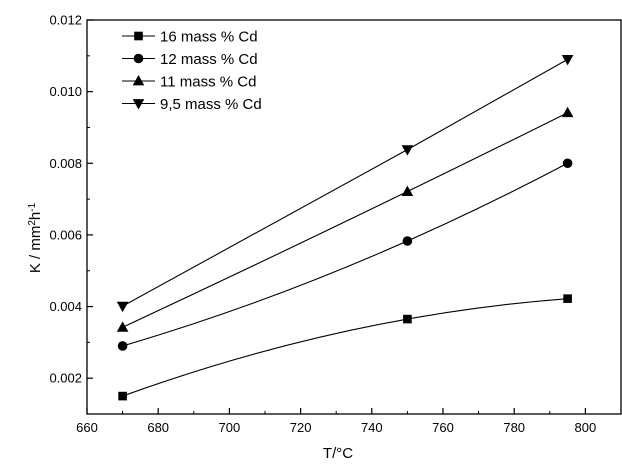 This screenshot has width=622, height=464. Describe the element at coordinates (65, 20) in the screenshot. I see `y-tick-label: 0.012` at that location.